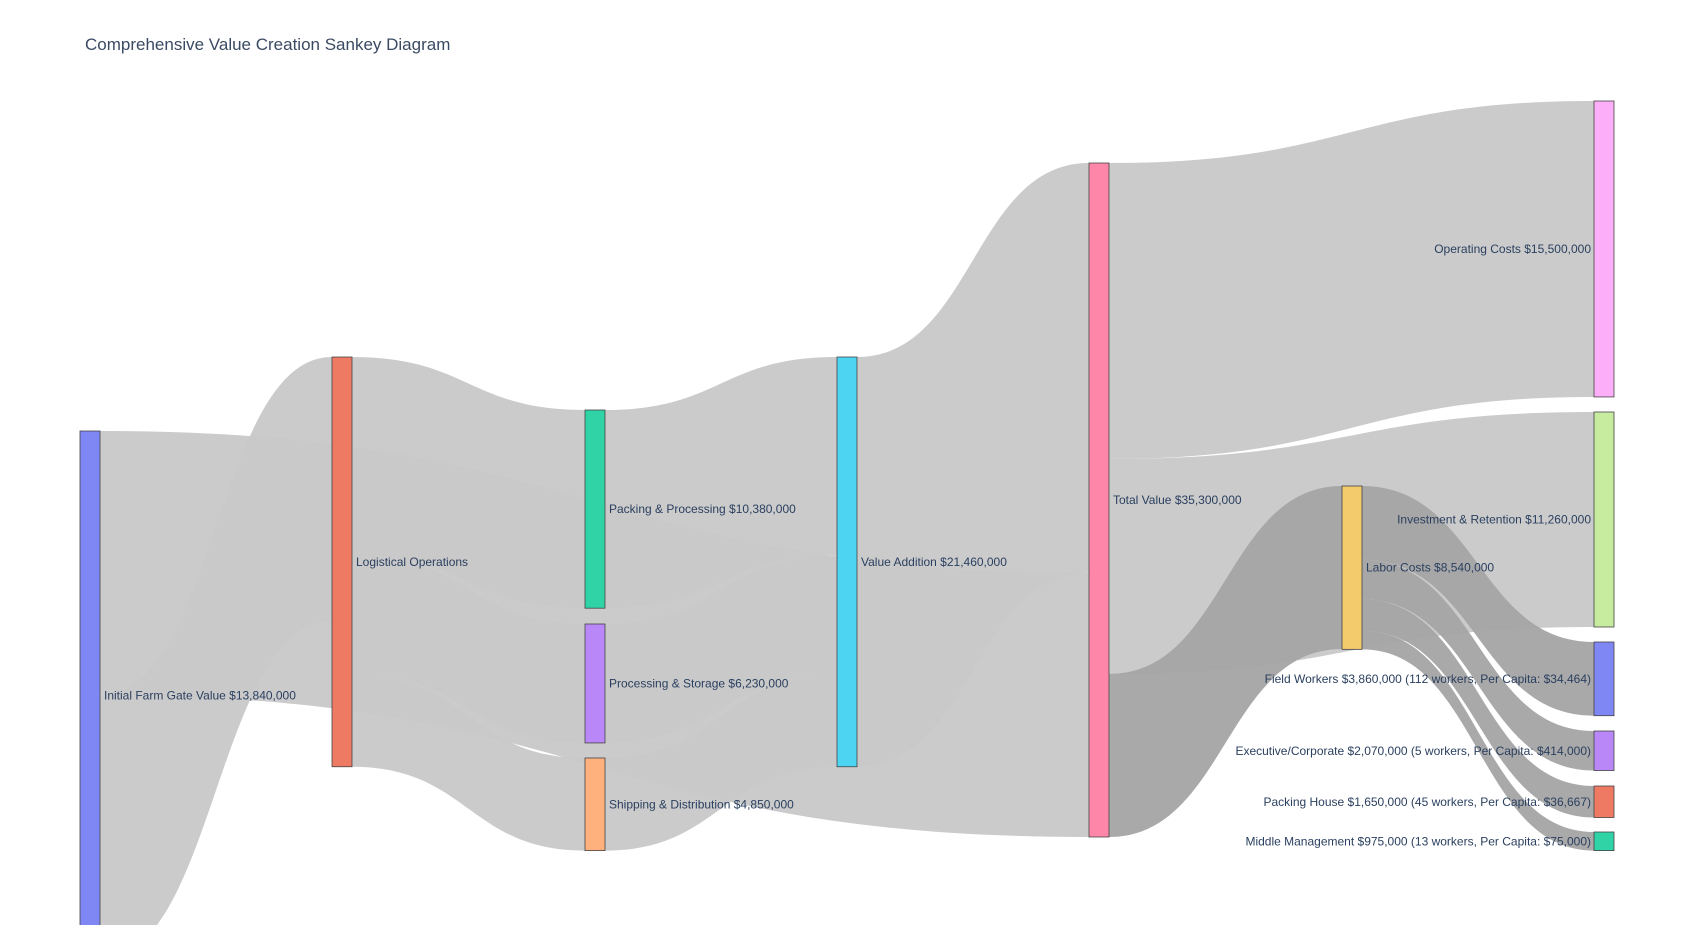  I want to click on node-field, so click(1604, 679).